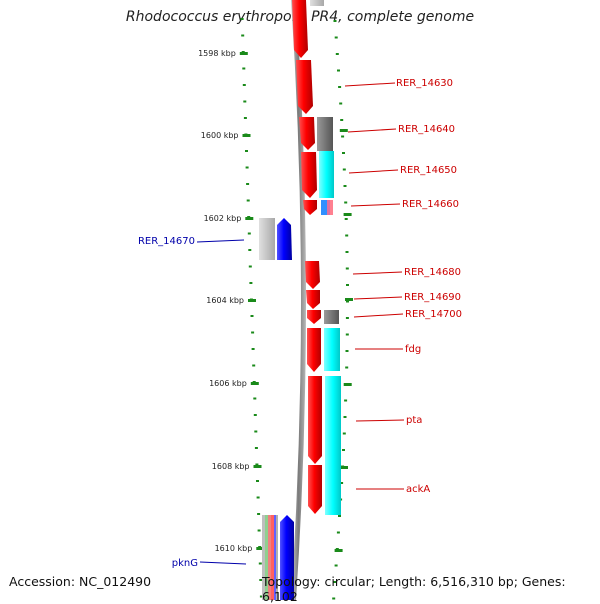 This screenshot has width=600, height=604. I want to click on scale-label: 1600 kbp, so click(220, 135).